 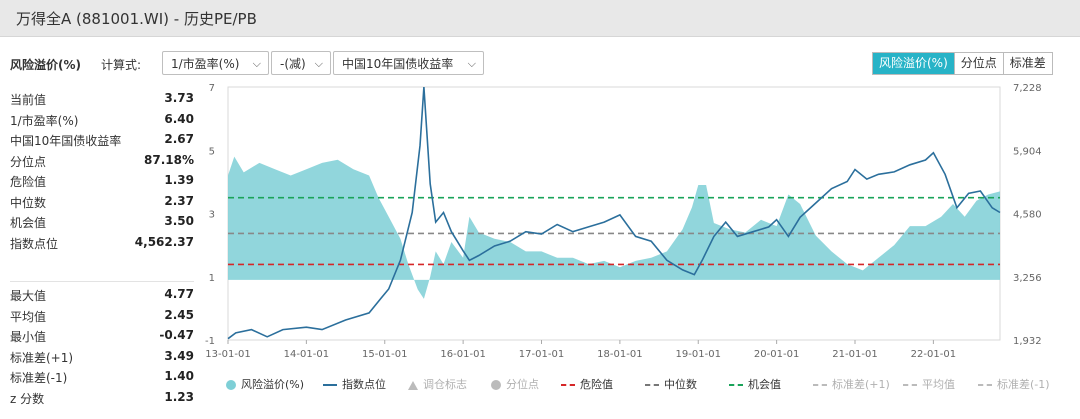 I want to click on stat-label: 中位数, so click(x=28, y=202).